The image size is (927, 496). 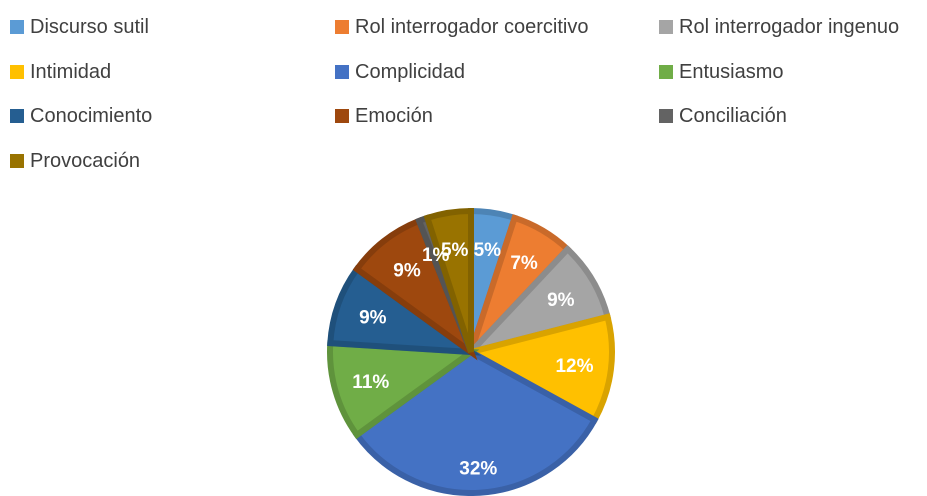 I want to click on legend-item-conocimiento: Conocimiento, so click(x=81, y=116).